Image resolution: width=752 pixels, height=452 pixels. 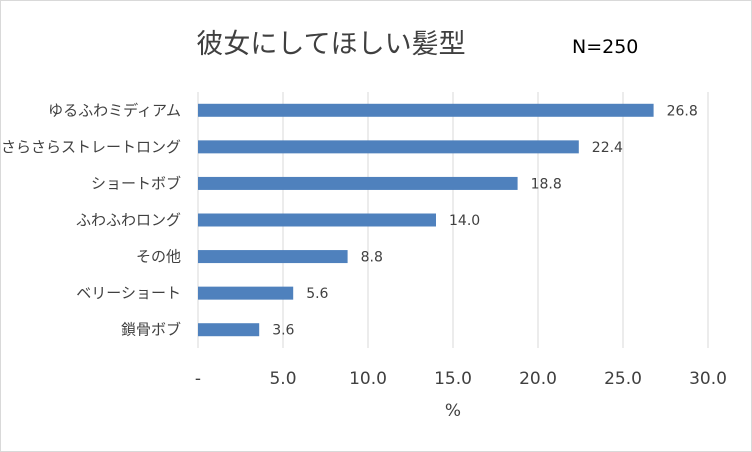 I want to click on sample-size-label: N=250, so click(x=605, y=47).